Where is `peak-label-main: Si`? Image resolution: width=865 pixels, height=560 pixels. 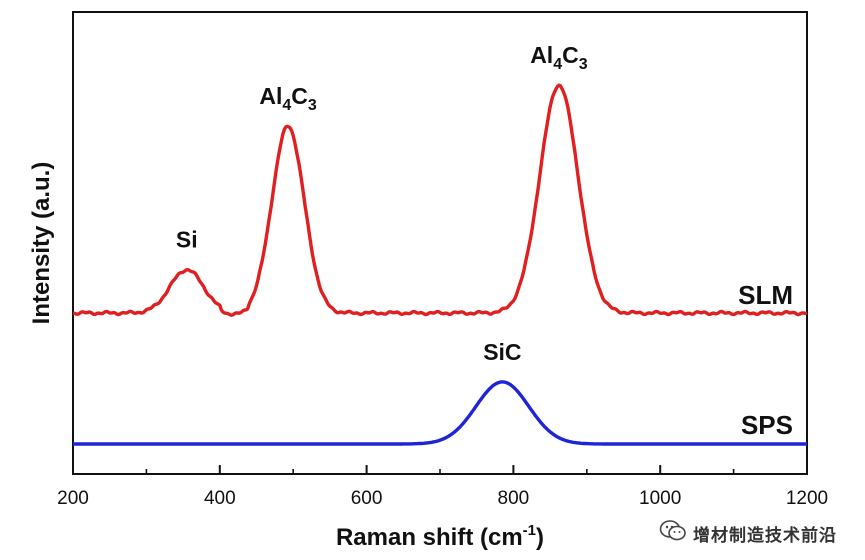
peak-label-main: Si is located at coordinates (187, 240).